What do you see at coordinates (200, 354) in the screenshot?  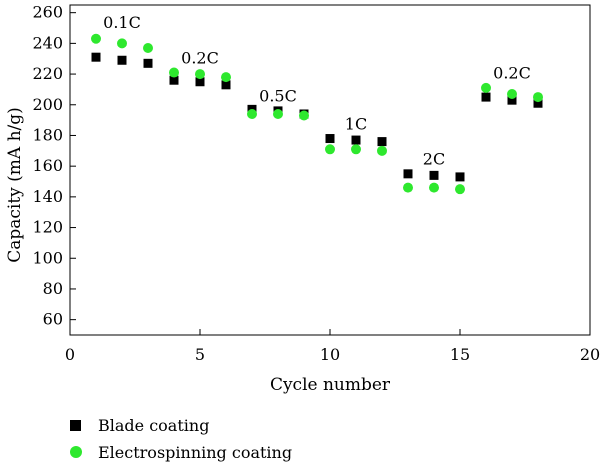 I see `x-tick-label: 5` at bounding box center [200, 354].